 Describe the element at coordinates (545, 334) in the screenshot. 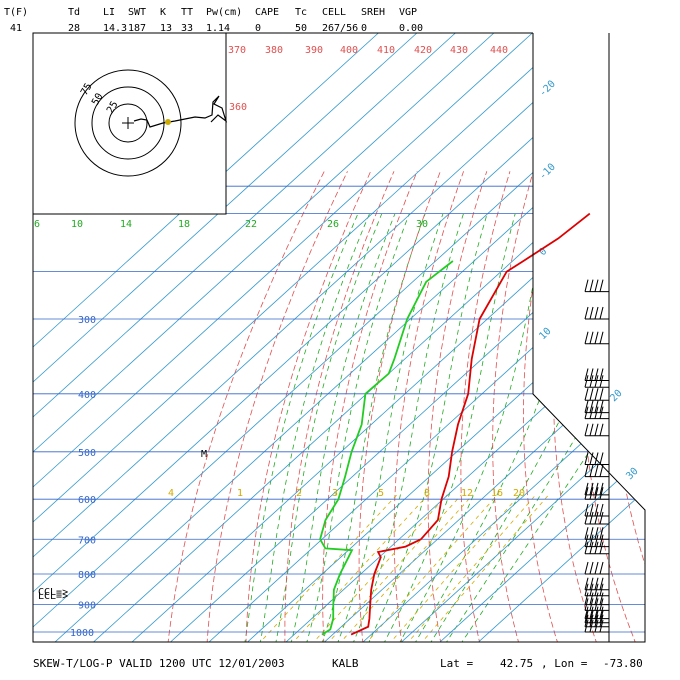

I see `isotherm-label: 10` at that location.